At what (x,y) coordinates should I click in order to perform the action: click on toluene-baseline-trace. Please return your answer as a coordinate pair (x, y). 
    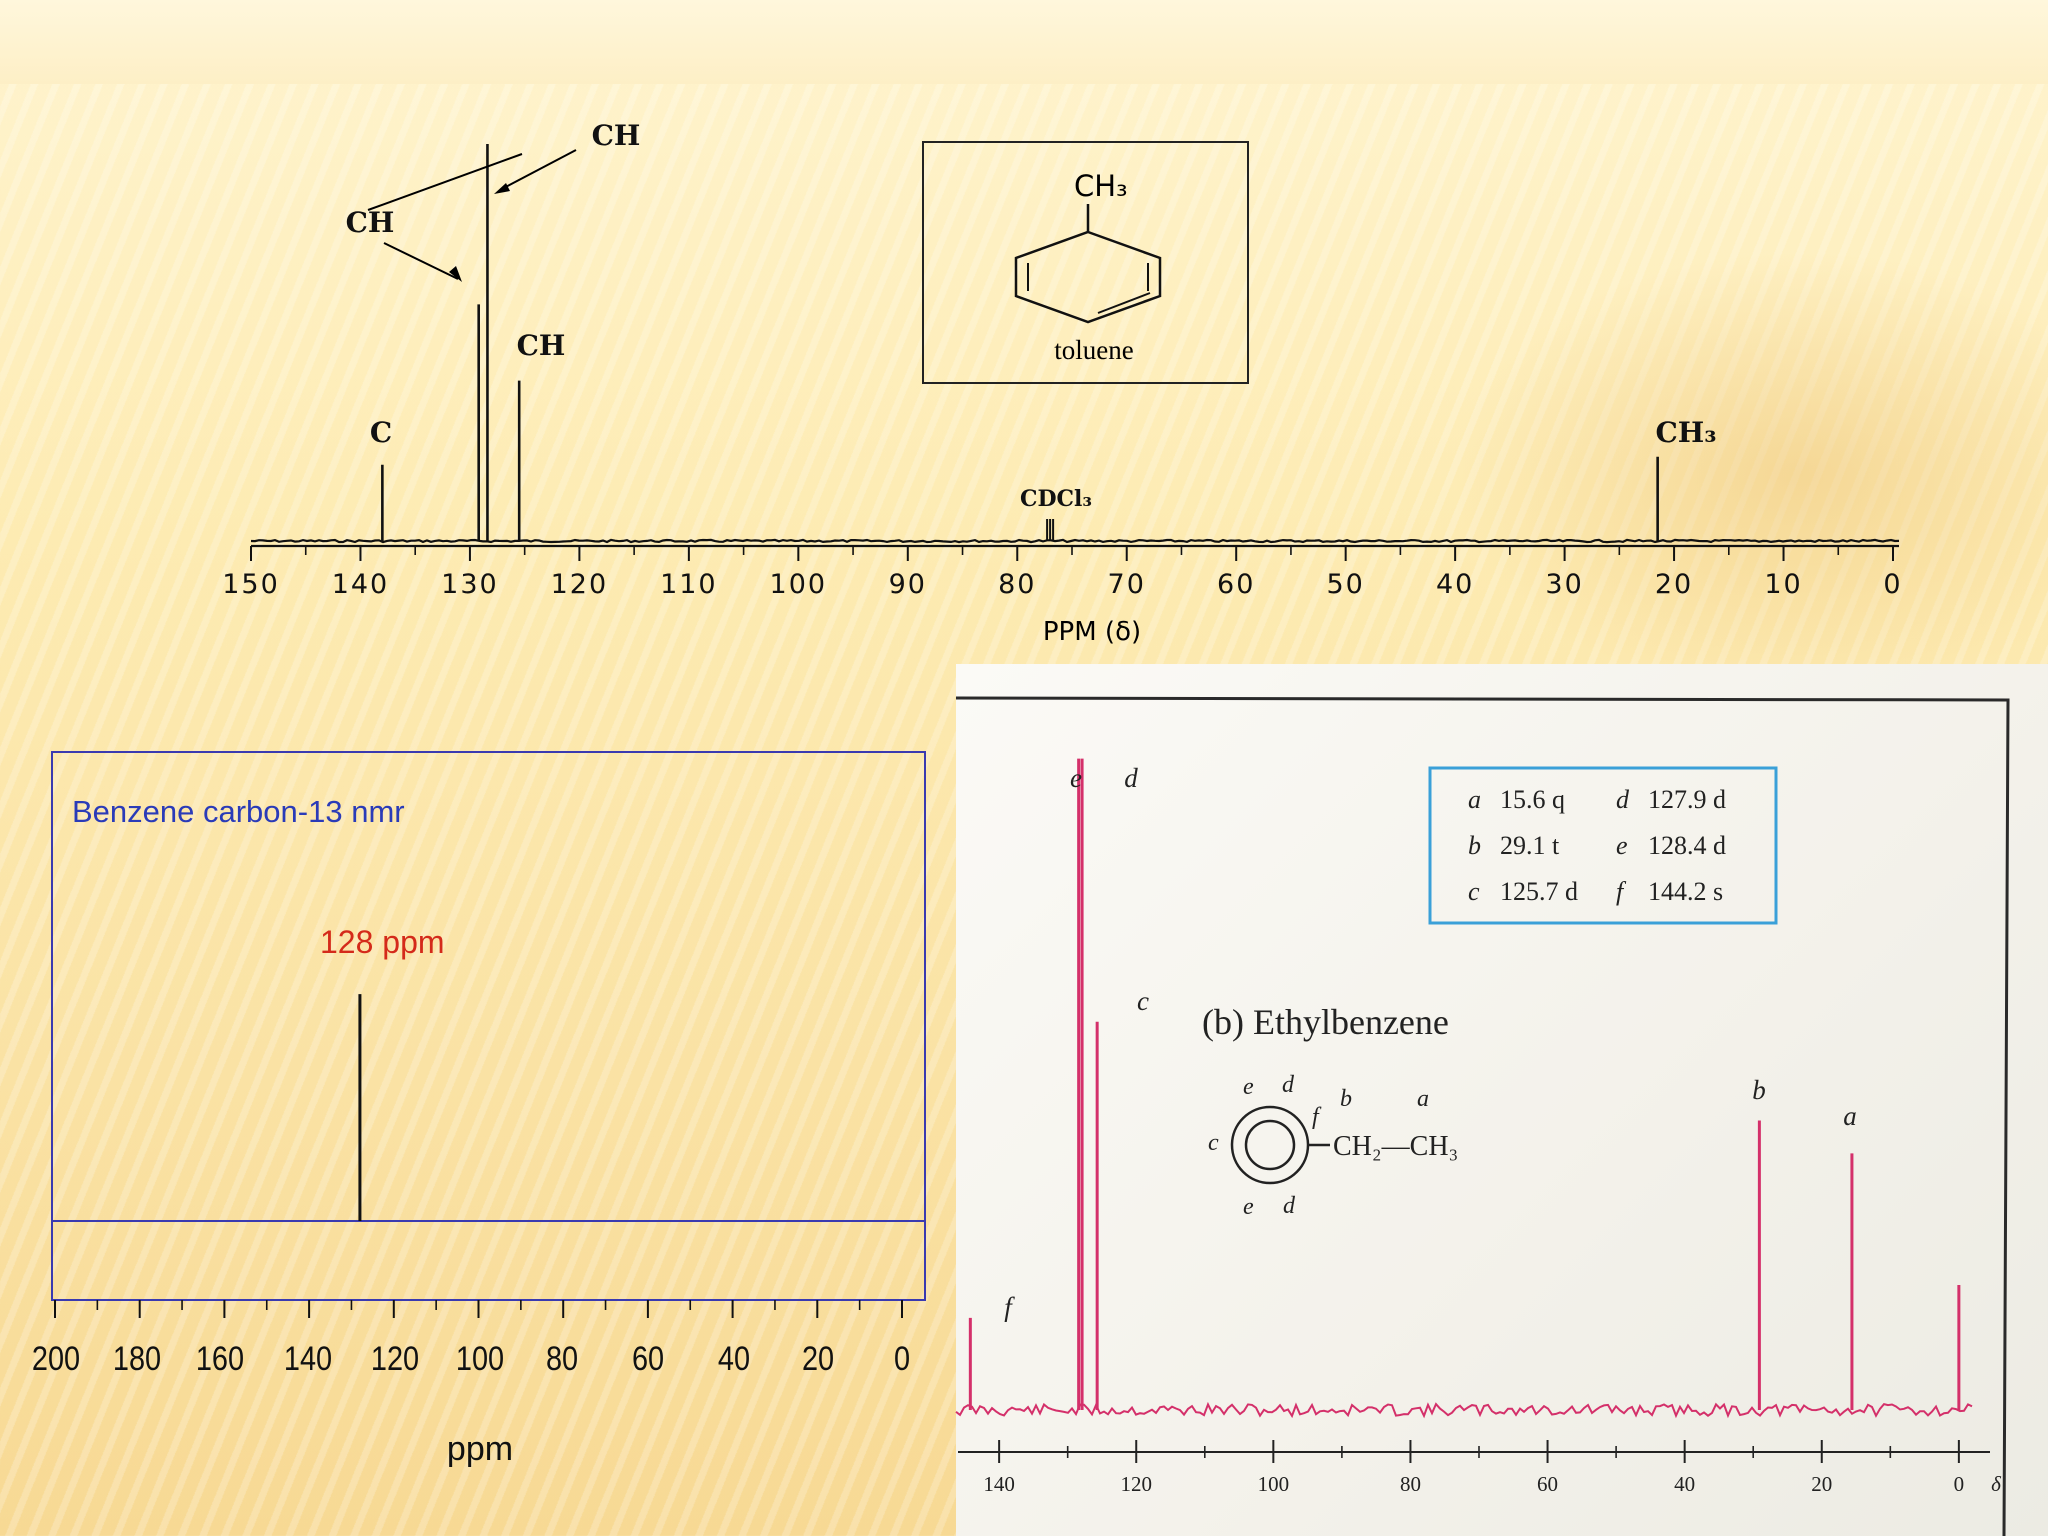
    Looking at the image, I should click on (1075, 541).